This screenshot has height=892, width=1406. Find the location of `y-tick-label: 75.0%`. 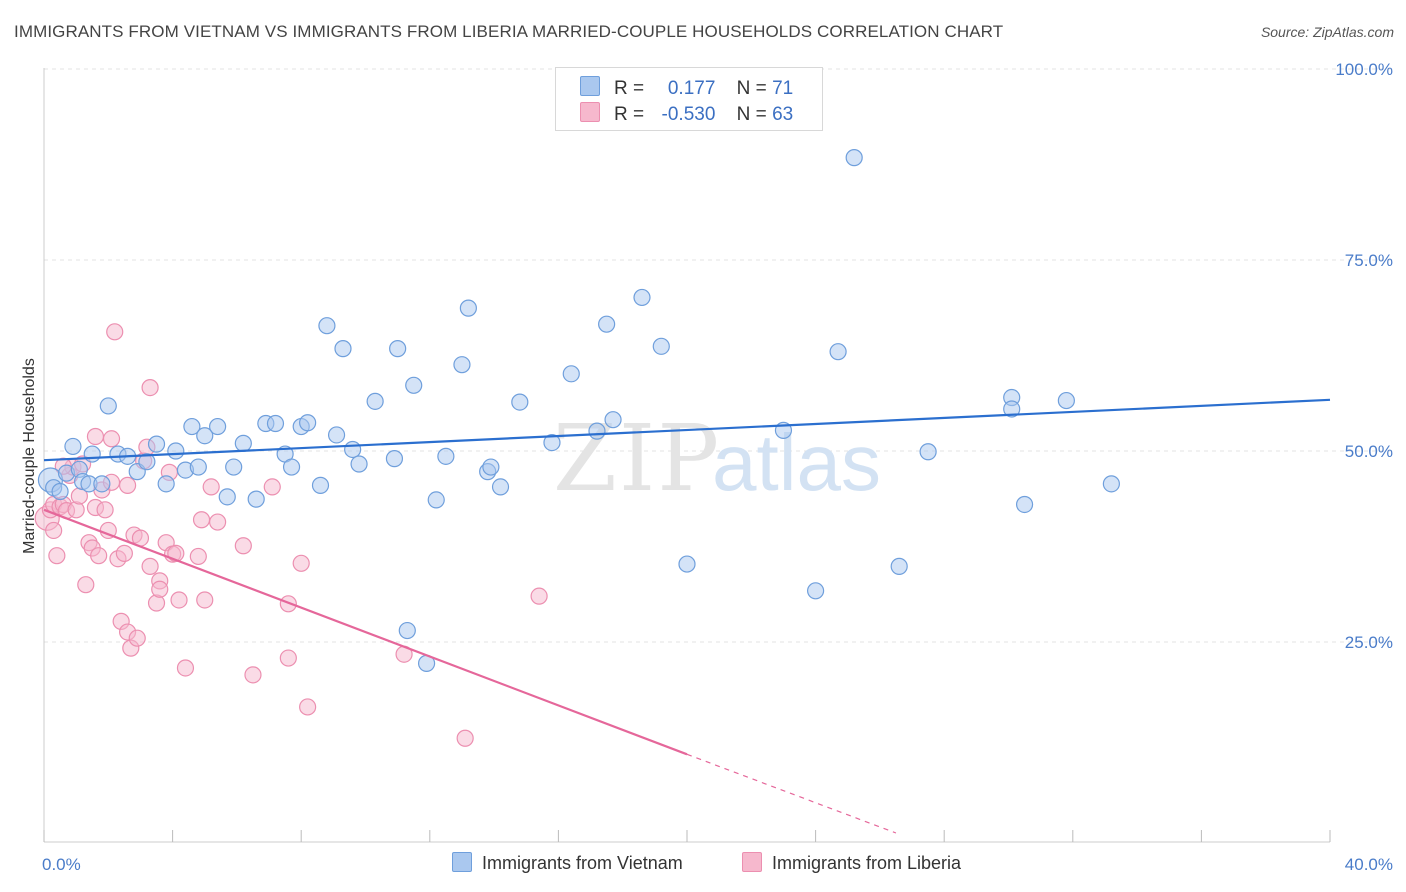

y-tick-label: 75.0% is located at coordinates (1369, 260).